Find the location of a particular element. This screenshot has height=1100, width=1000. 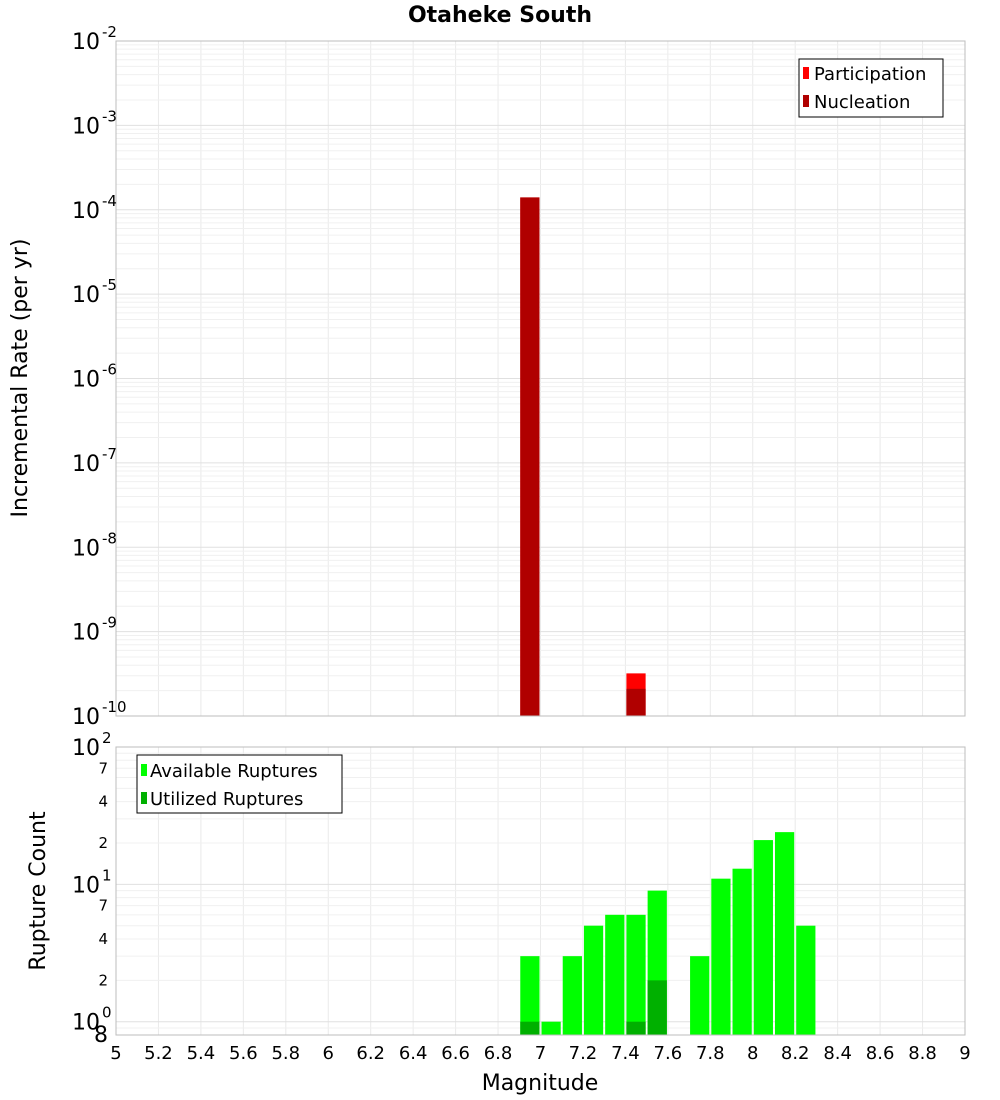

x-tick-label: 8.6 is located at coordinates (880, 1053).